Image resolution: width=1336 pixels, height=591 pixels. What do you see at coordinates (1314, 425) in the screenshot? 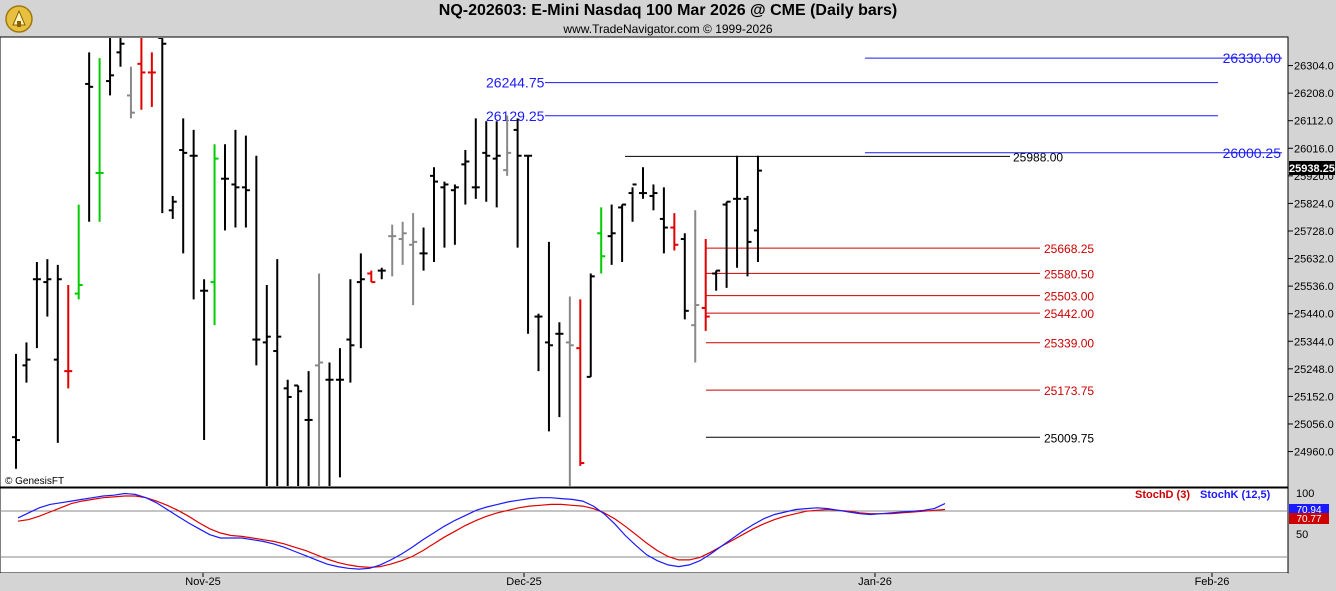
I see `price-tick-label: 25056.0` at bounding box center [1314, 425].